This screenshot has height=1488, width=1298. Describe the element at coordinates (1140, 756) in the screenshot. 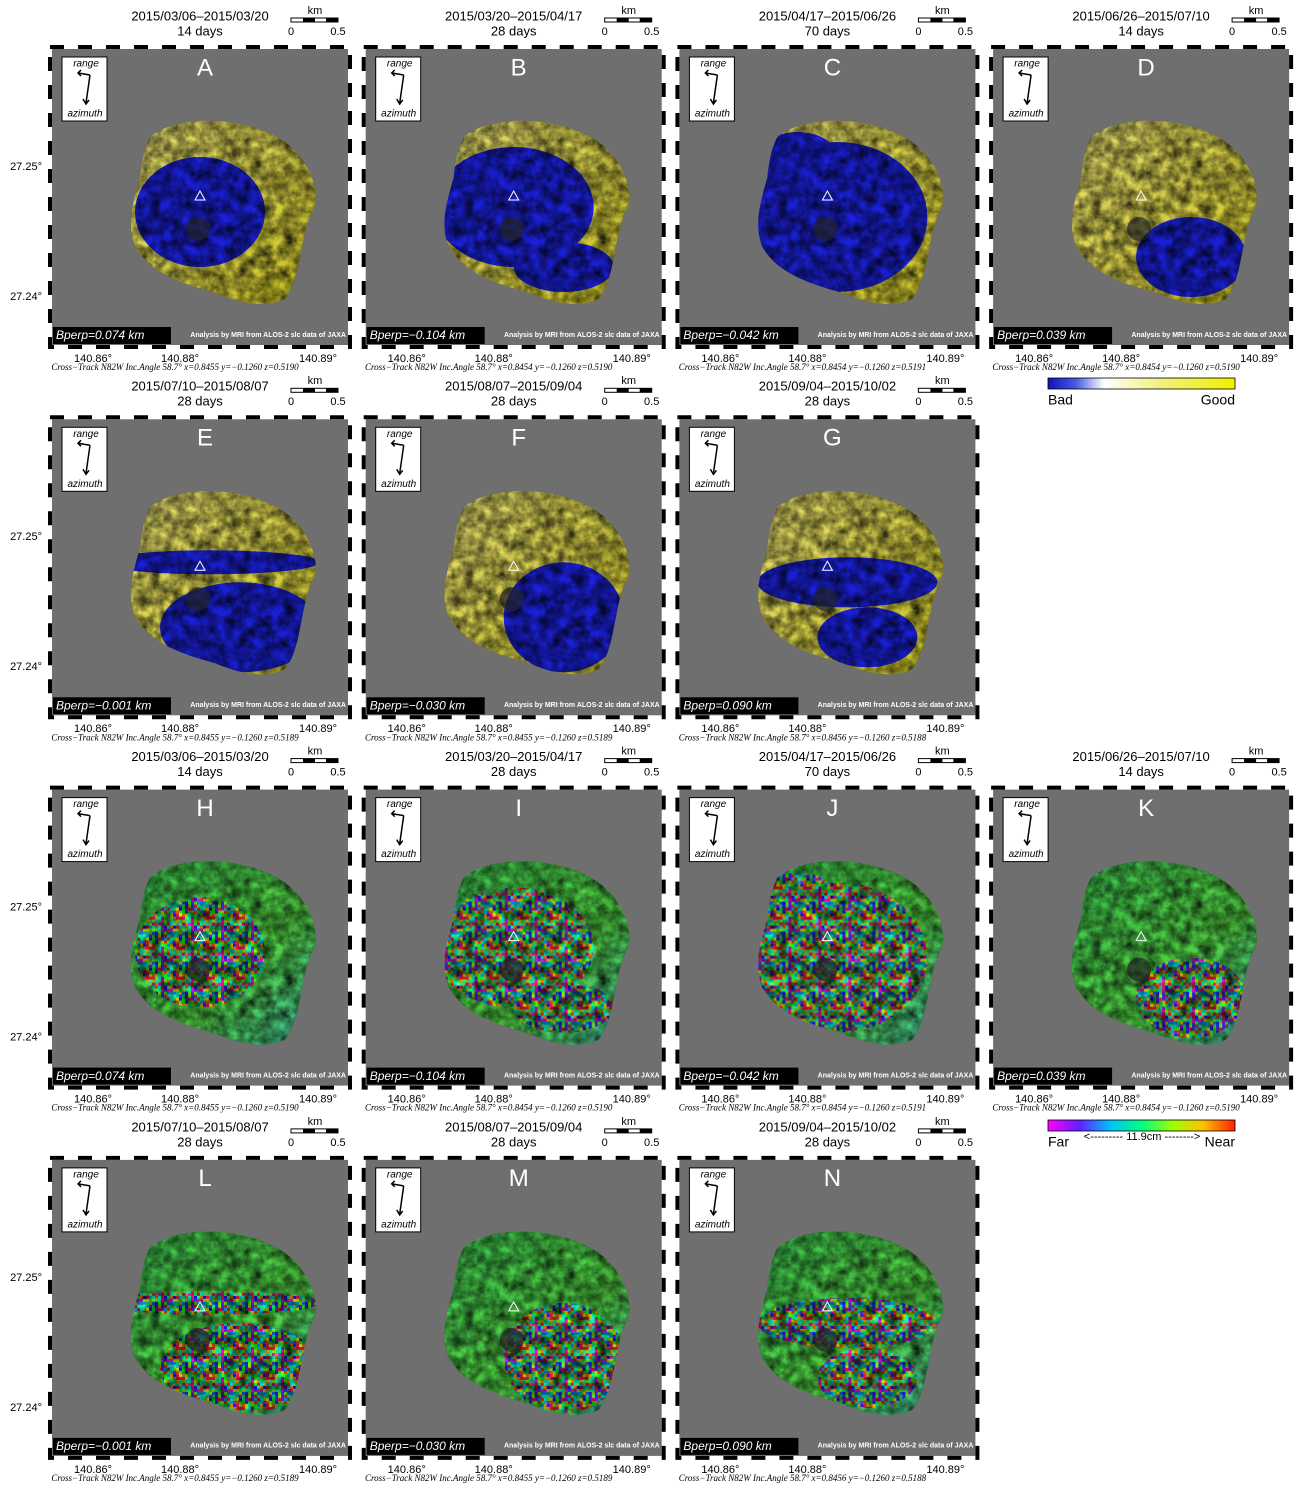

I see `period: 2015/06/26–2015/07/10` at that location.